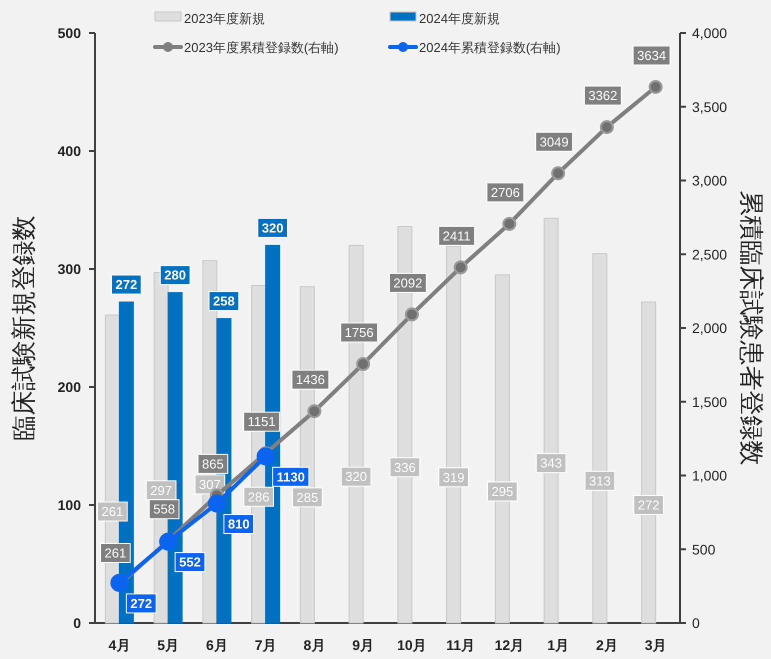  Describe the element at coordinates (551, 463) in the screenshot. I see `data-label: 343` at that location.